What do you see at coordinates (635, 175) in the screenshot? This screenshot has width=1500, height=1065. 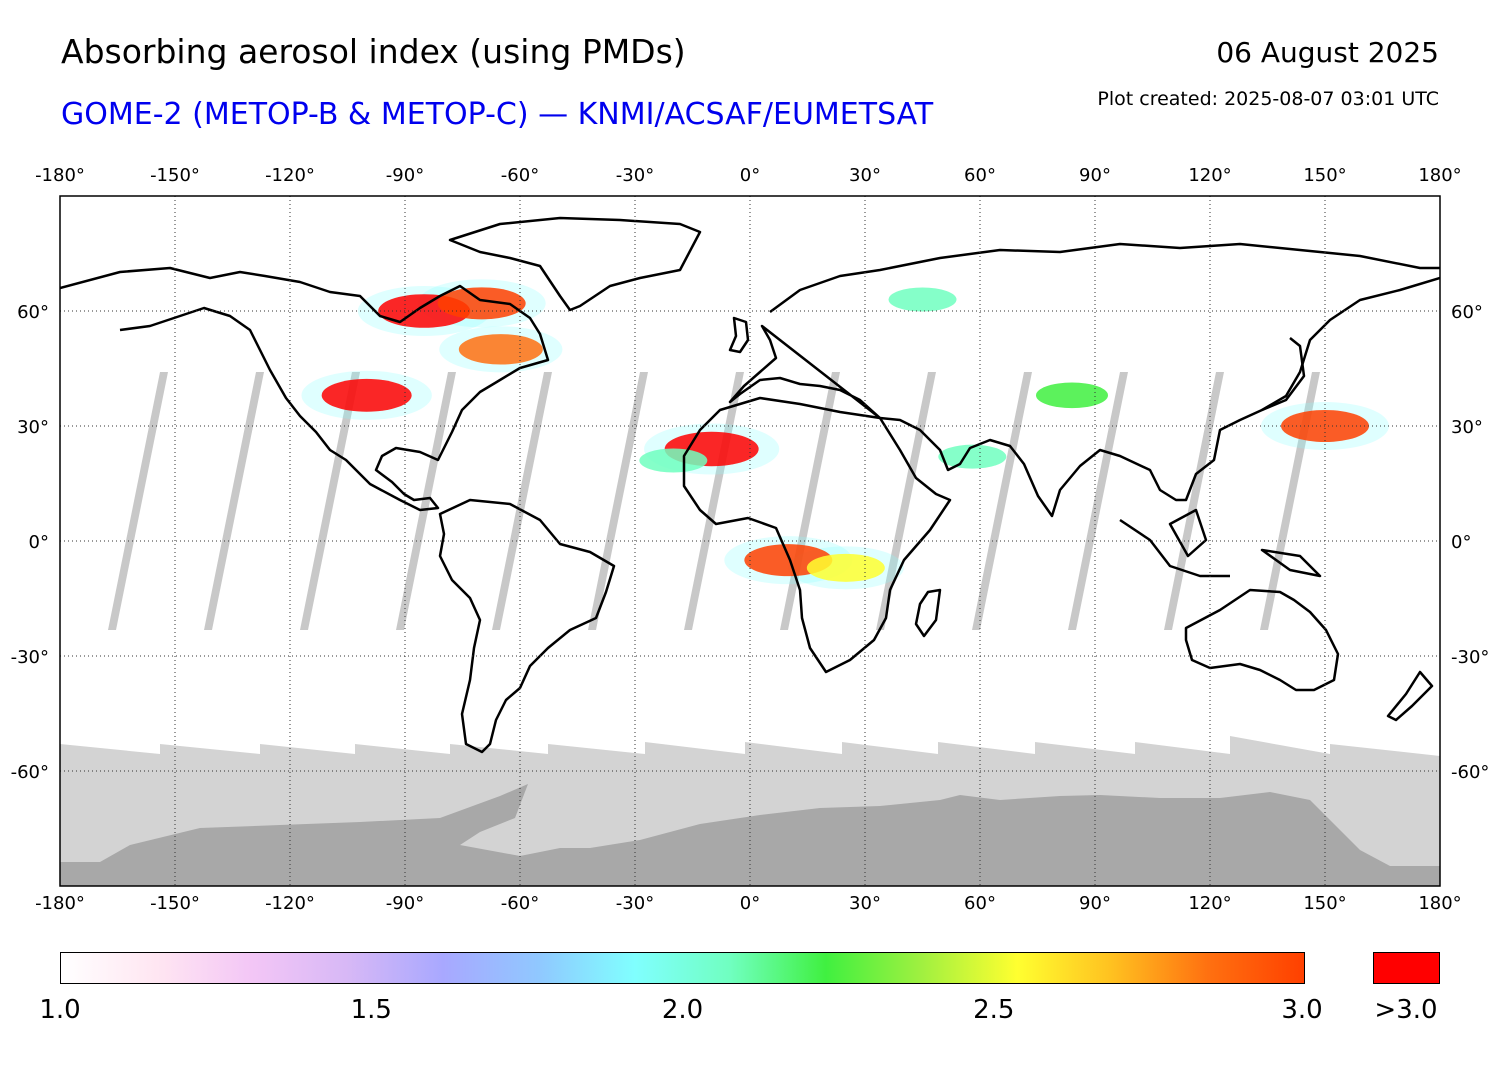 I see `lon-tick-label-top: -30°` at bounding box center [635, 175].